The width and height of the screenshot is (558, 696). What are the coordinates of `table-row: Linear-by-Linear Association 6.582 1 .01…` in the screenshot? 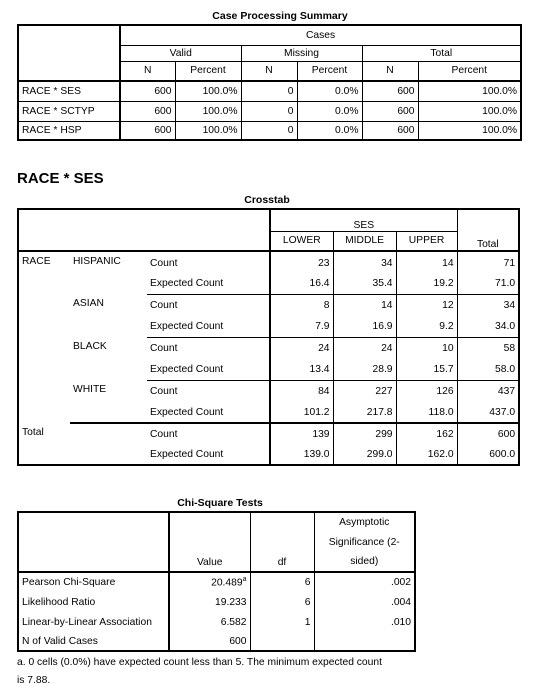 It's located at (216, 622).